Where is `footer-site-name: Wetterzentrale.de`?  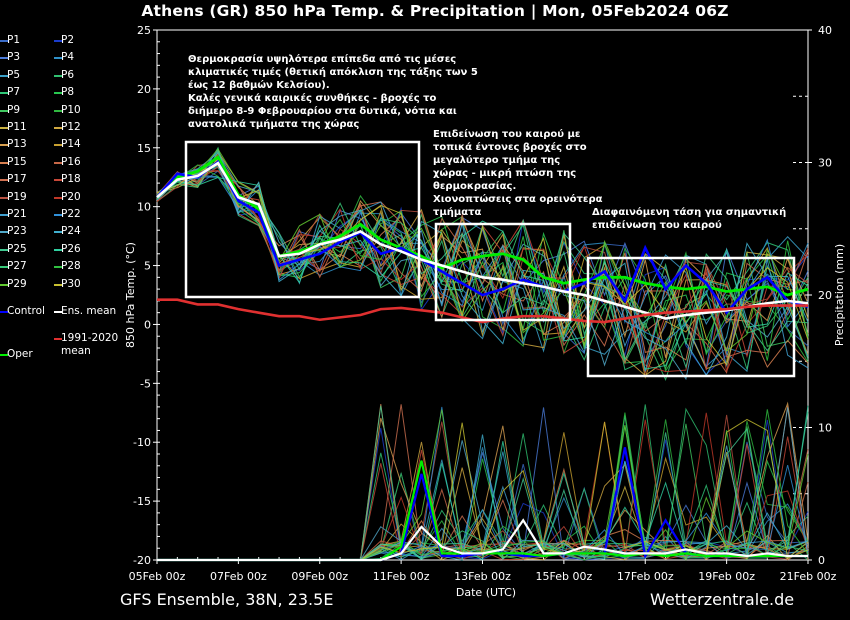 footer-site-name: Wetterzentrale.de is located at coordinates (722, 599).